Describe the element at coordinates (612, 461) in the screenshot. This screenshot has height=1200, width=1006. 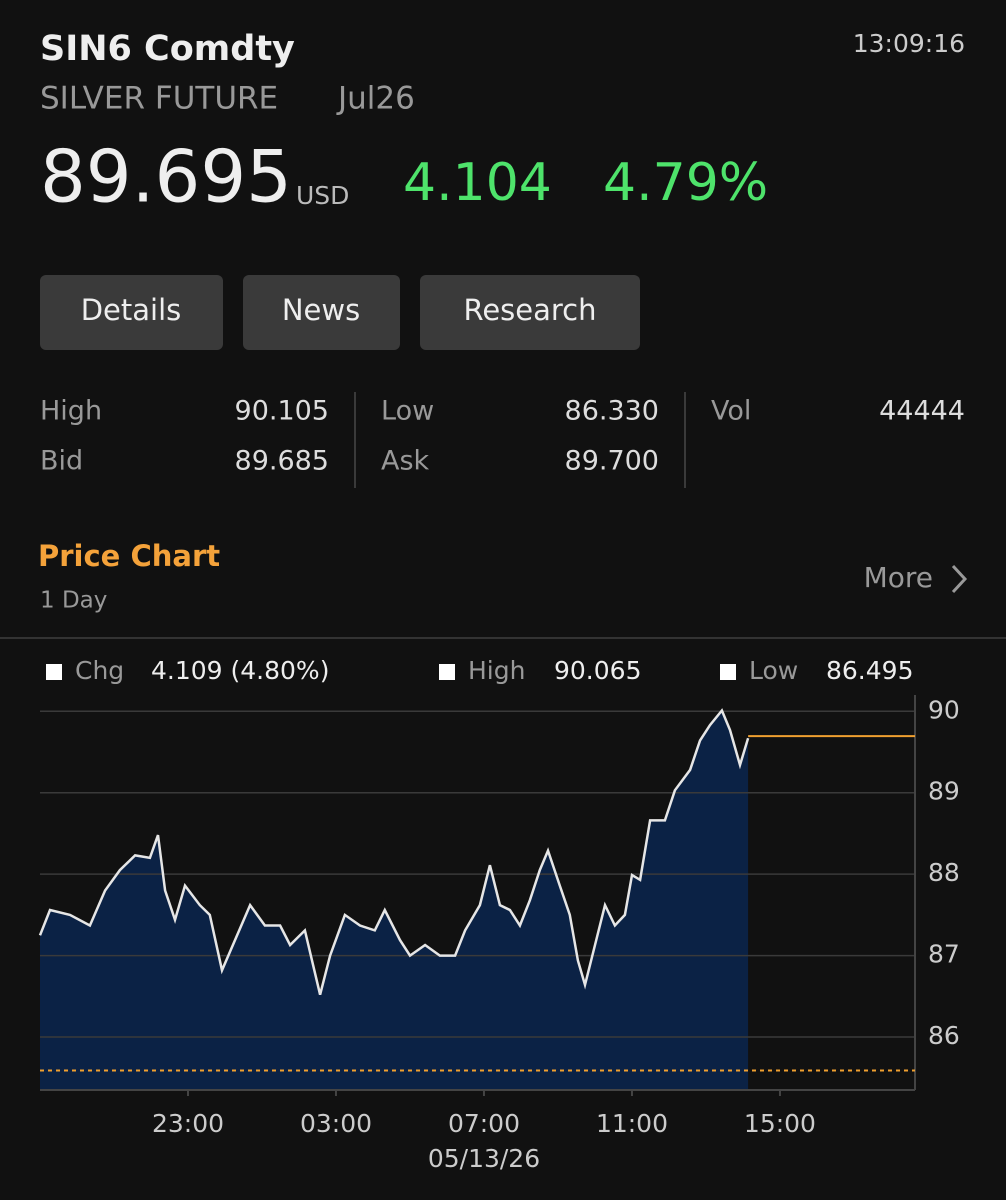
I see `stat-value: 89.700` at that location.